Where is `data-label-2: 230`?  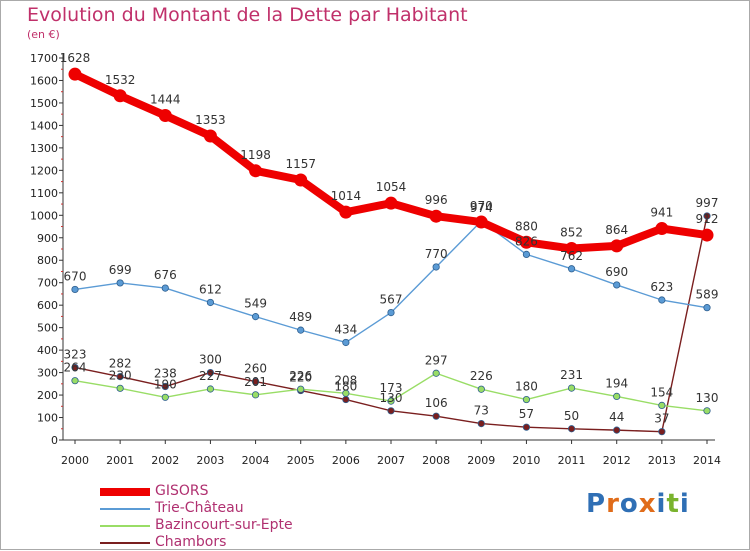
data-label-2: 230 is located at coordinates (120, 375).